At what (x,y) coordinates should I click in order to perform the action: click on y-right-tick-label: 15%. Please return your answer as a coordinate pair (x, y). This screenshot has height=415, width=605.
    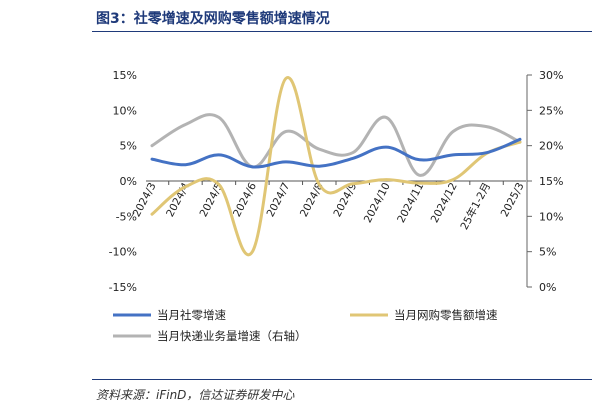
    Looking at the image, I should click on (551, 181).